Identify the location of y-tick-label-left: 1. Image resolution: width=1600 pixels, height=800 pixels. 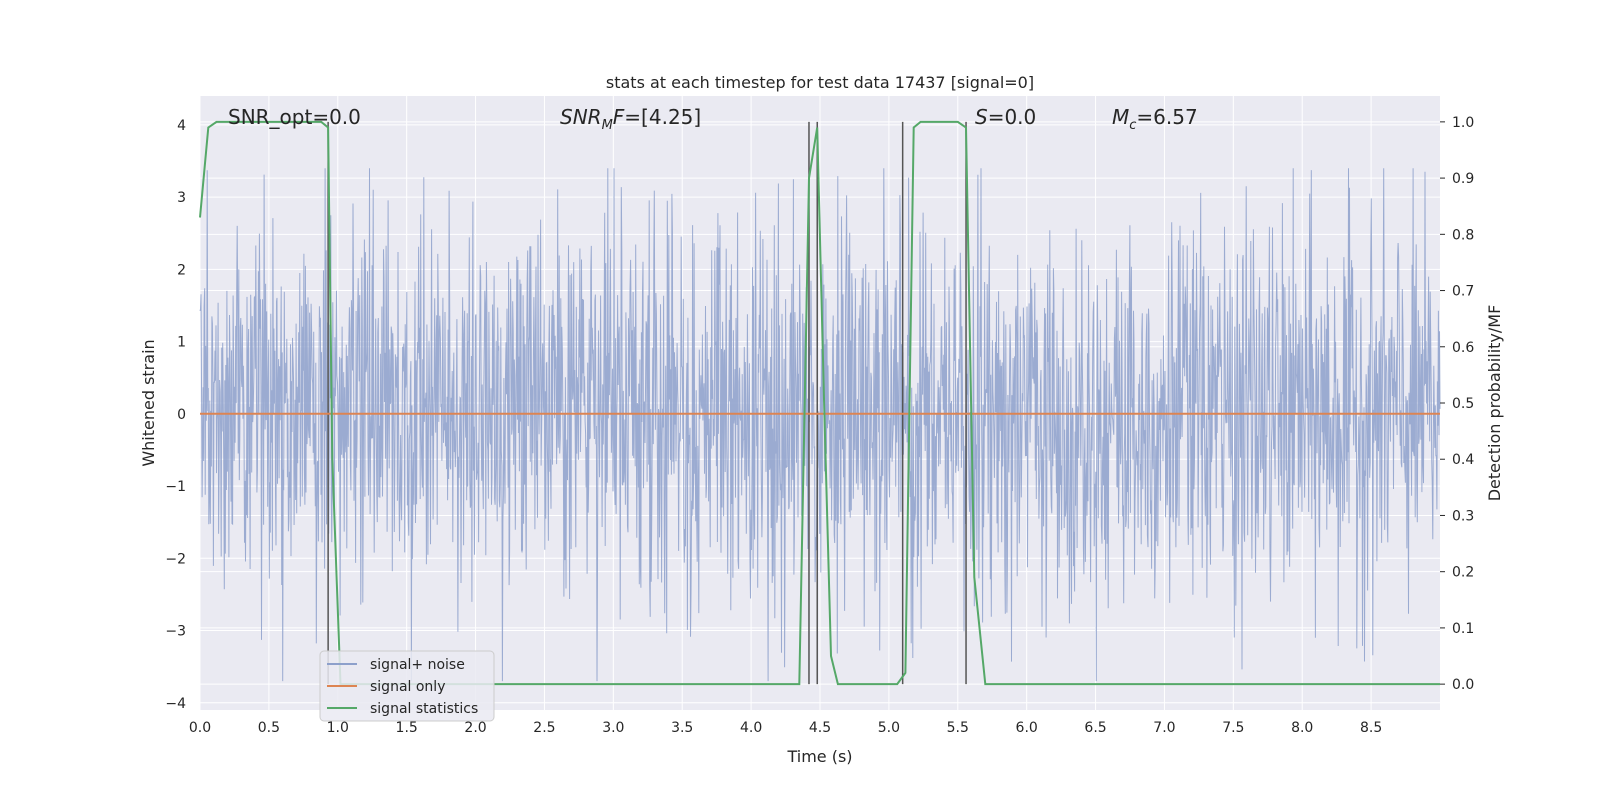
(181, 343).